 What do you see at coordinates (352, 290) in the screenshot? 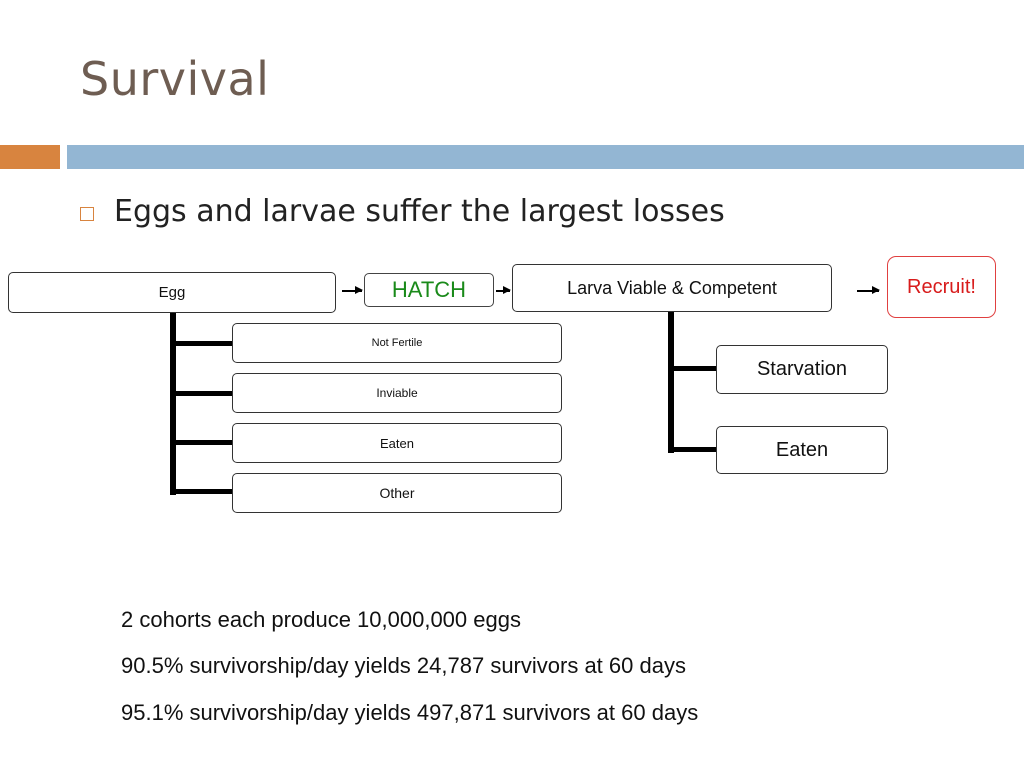
I see `arrow-egg-to-hatch` at bounding box center [352, 290].